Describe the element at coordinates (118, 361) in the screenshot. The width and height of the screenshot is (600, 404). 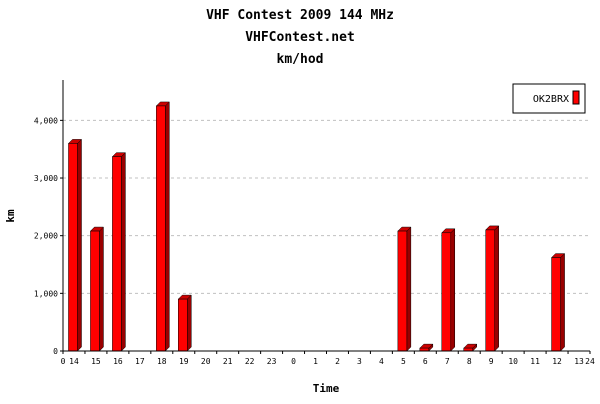
I see `x-tick-label: 16` at that location.